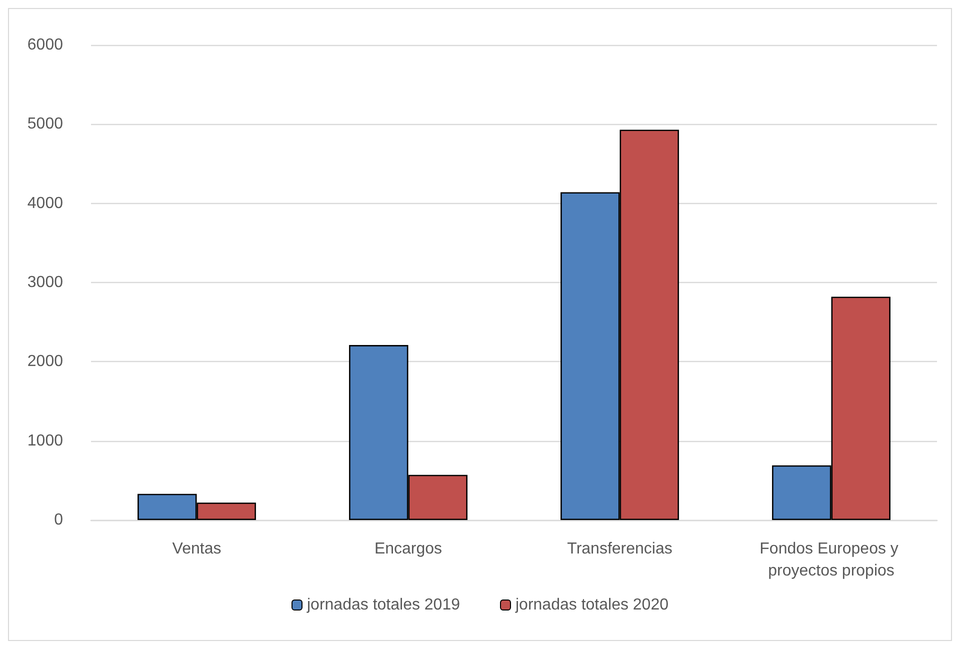 The height and width of the screenshot is (649, 960). I want to click on legend-label: jornadas totales 2019, so click(383, 605).